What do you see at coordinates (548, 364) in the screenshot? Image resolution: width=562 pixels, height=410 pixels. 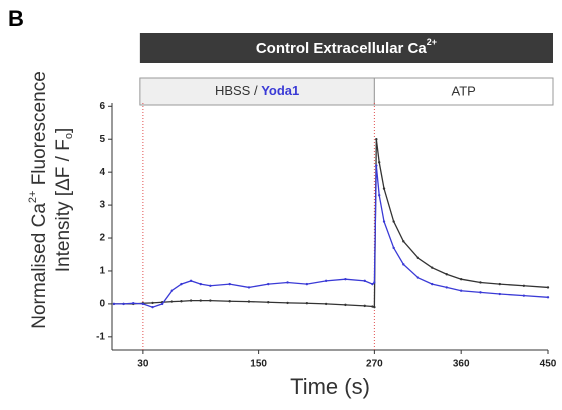 I see `x-tick-label: 450` at bounding box center [548, 364].